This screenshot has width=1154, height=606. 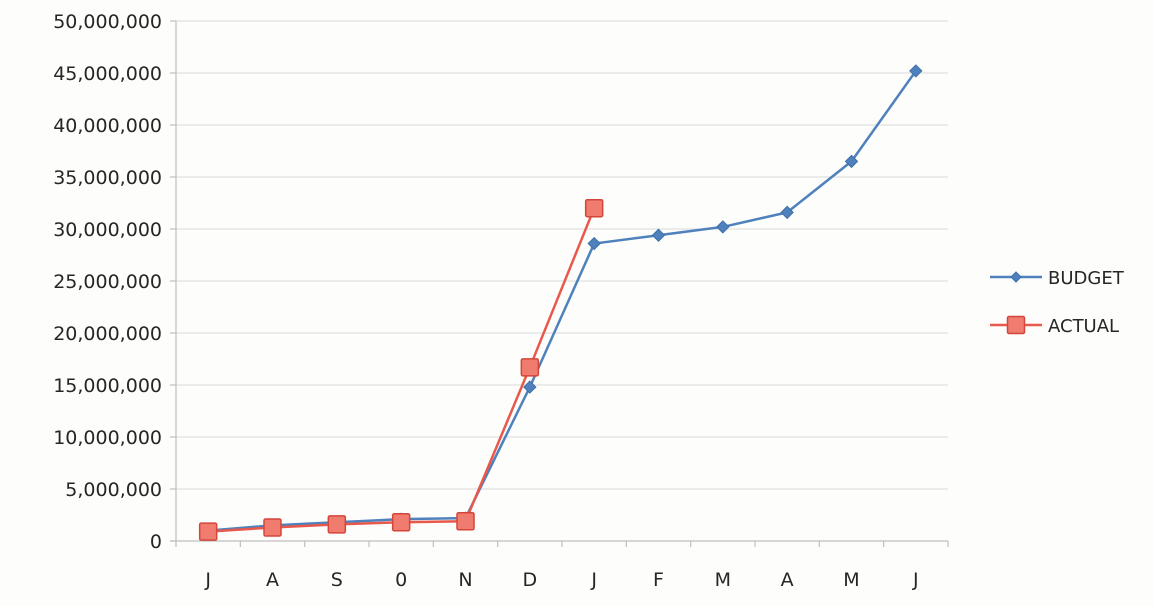 What do you see at coordinates (658, 580) in the screenshot?
I see `x-tick-label: F` at bounding box center [658, 580].